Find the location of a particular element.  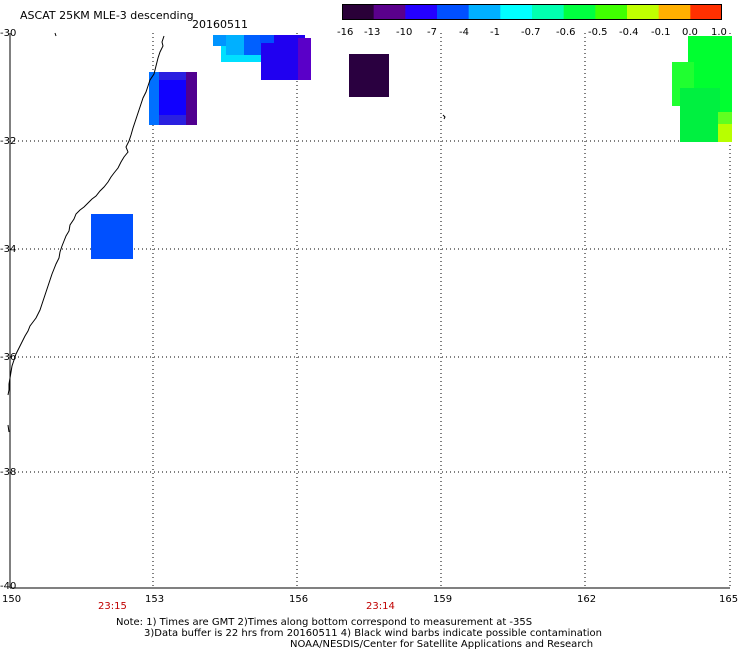

coastline-tick is located at coordinates (55, 34).